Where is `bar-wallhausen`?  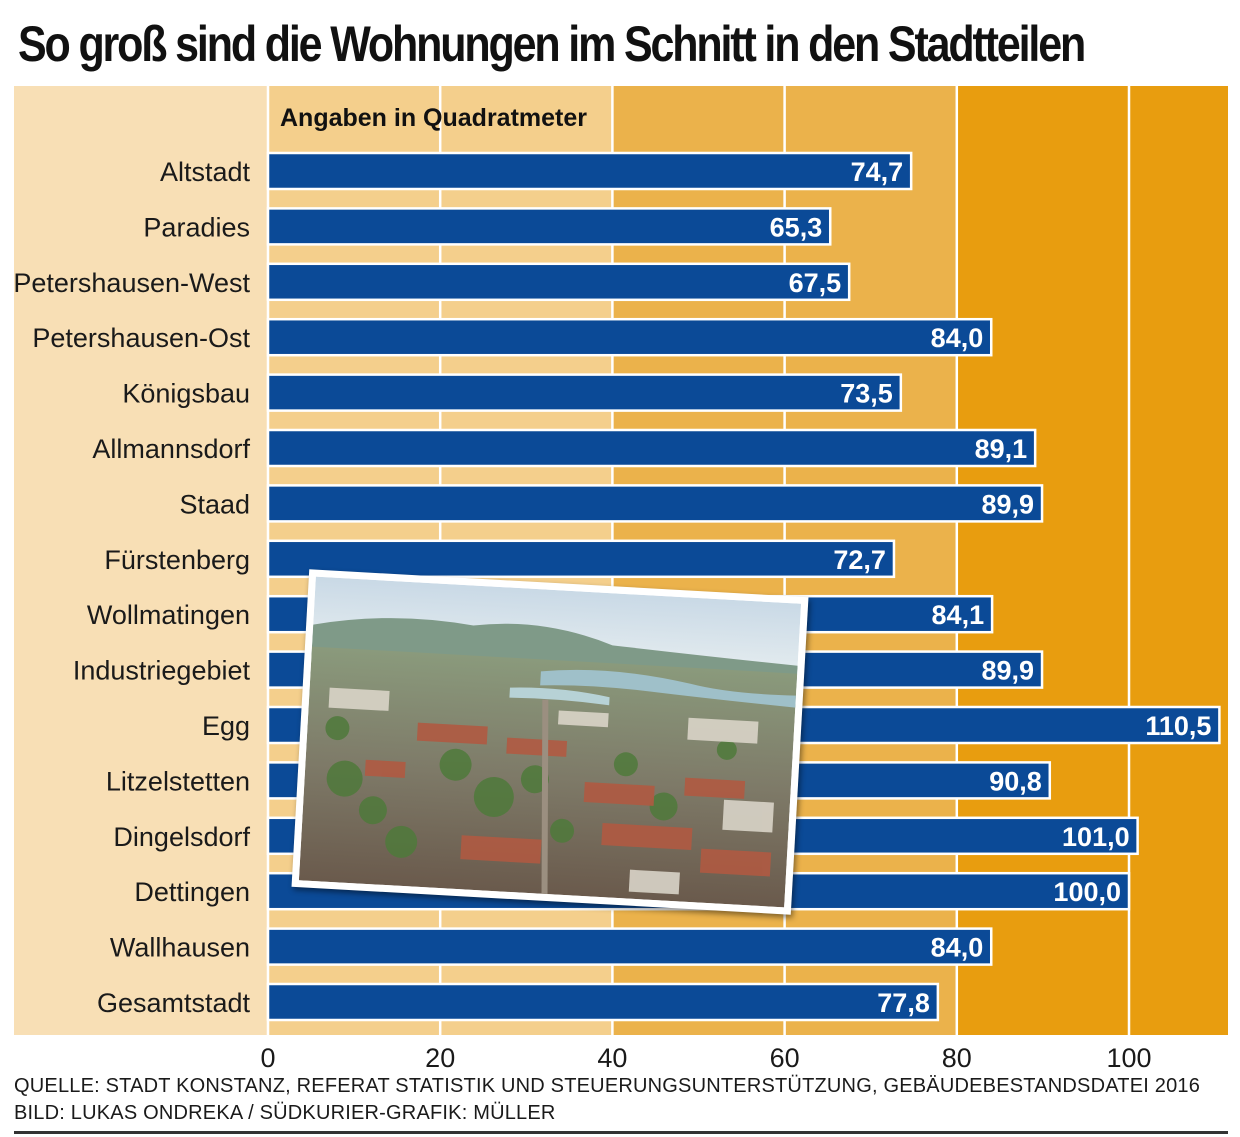
bar-wallhausen is located at coordinates (629, 946).